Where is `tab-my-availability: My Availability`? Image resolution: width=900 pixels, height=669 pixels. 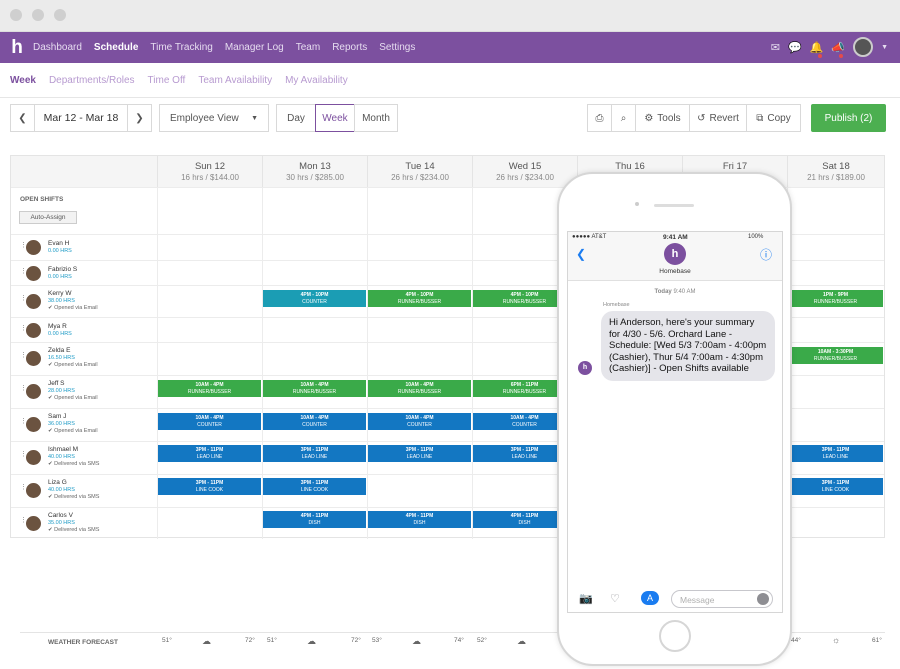 tab-my-availability: My Availability is located at coordinates (316, 80).